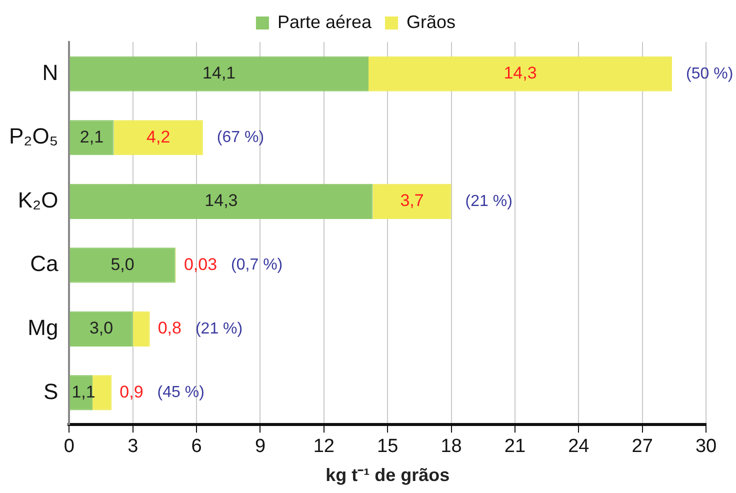  What do you see at coordinates (642, 447) in the screenshot?
I see `x-tick-label: 27` at bounding box center [642, 447].